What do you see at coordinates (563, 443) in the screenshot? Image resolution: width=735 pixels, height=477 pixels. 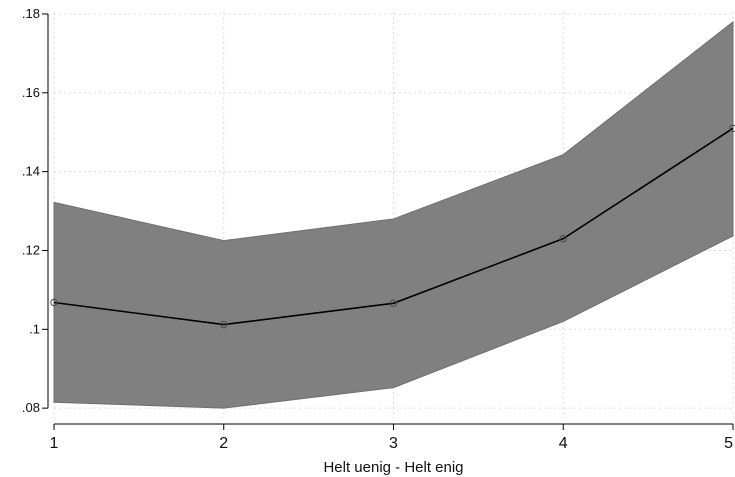 I see `x-tick-label: 4` at bounding box center [563, 443].